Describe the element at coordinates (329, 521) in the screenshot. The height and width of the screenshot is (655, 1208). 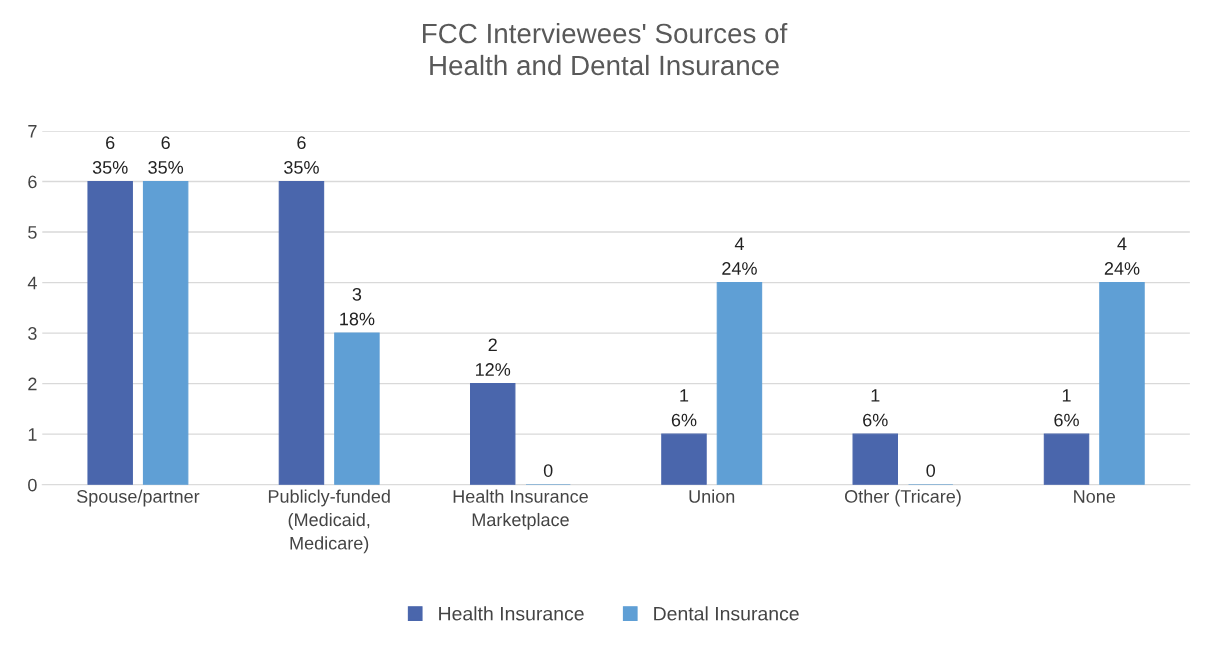
I see `x-tick-label: Publicly-funded (Medicaid, Medicare)` at that location.